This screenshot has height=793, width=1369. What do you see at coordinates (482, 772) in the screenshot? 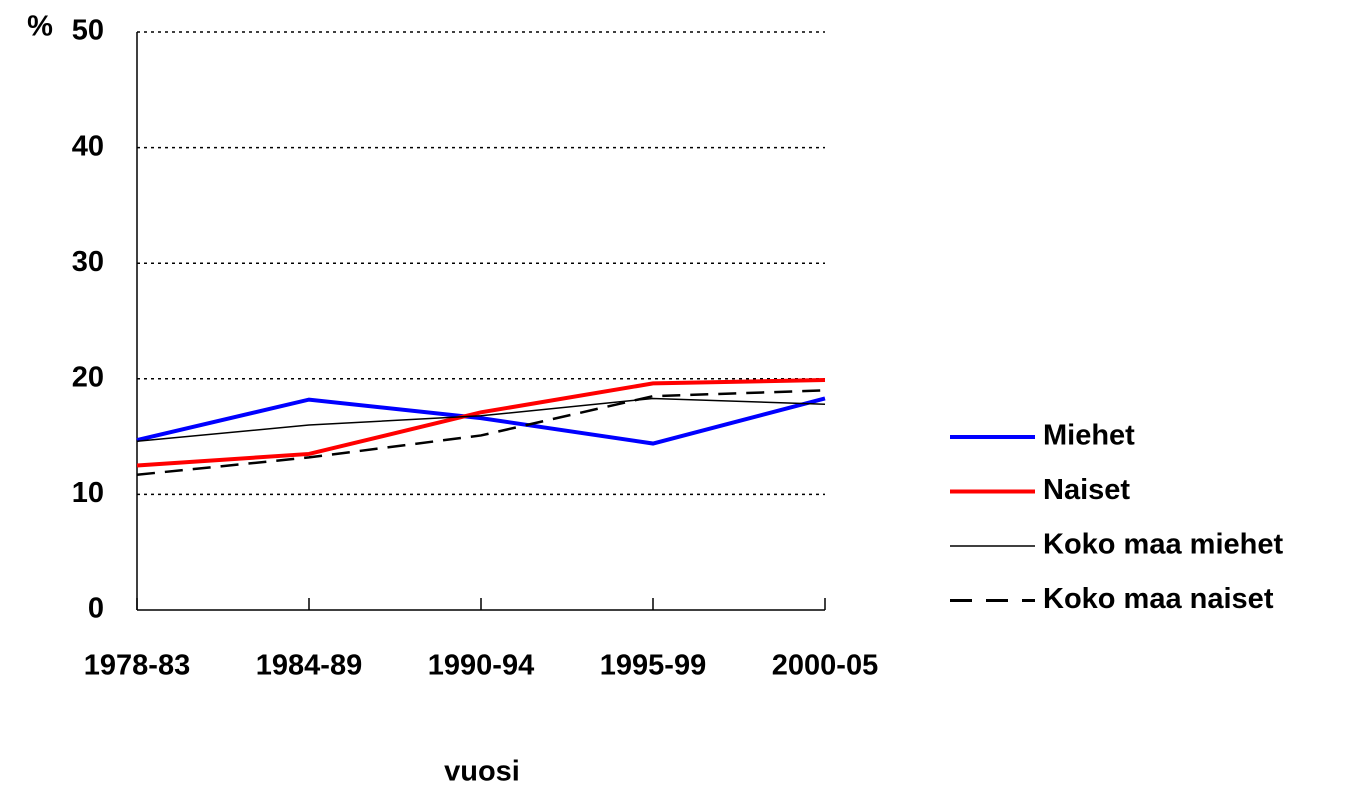
I see `x-axis-label: vuosi` at bounding box center [482, 772].